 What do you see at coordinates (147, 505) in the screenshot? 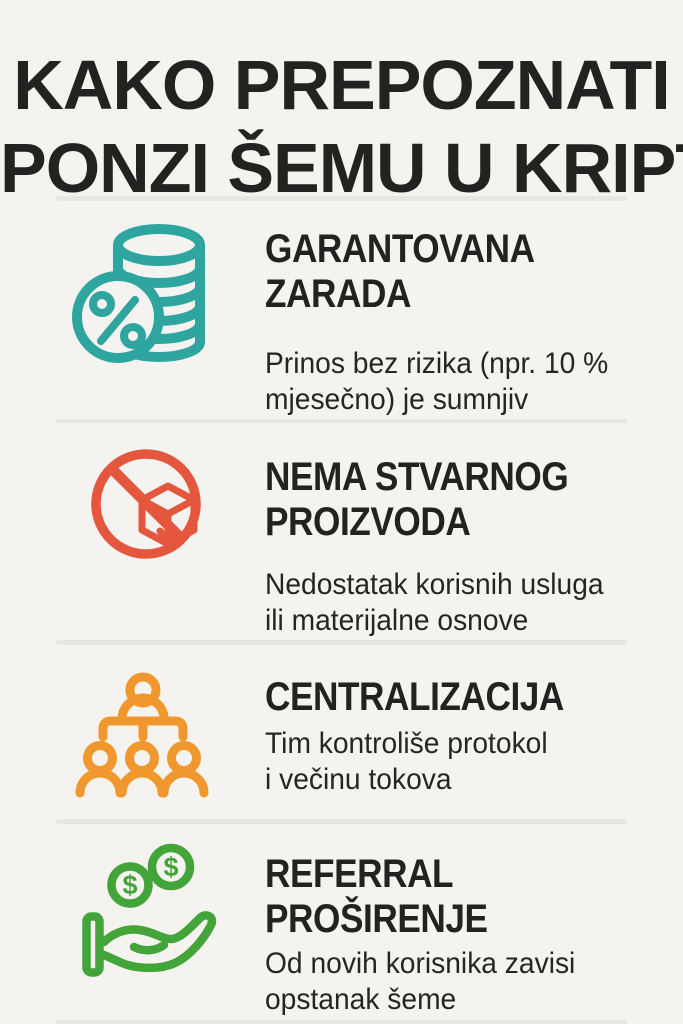
I see `no-product-icon` at bounding box center [147, 505].